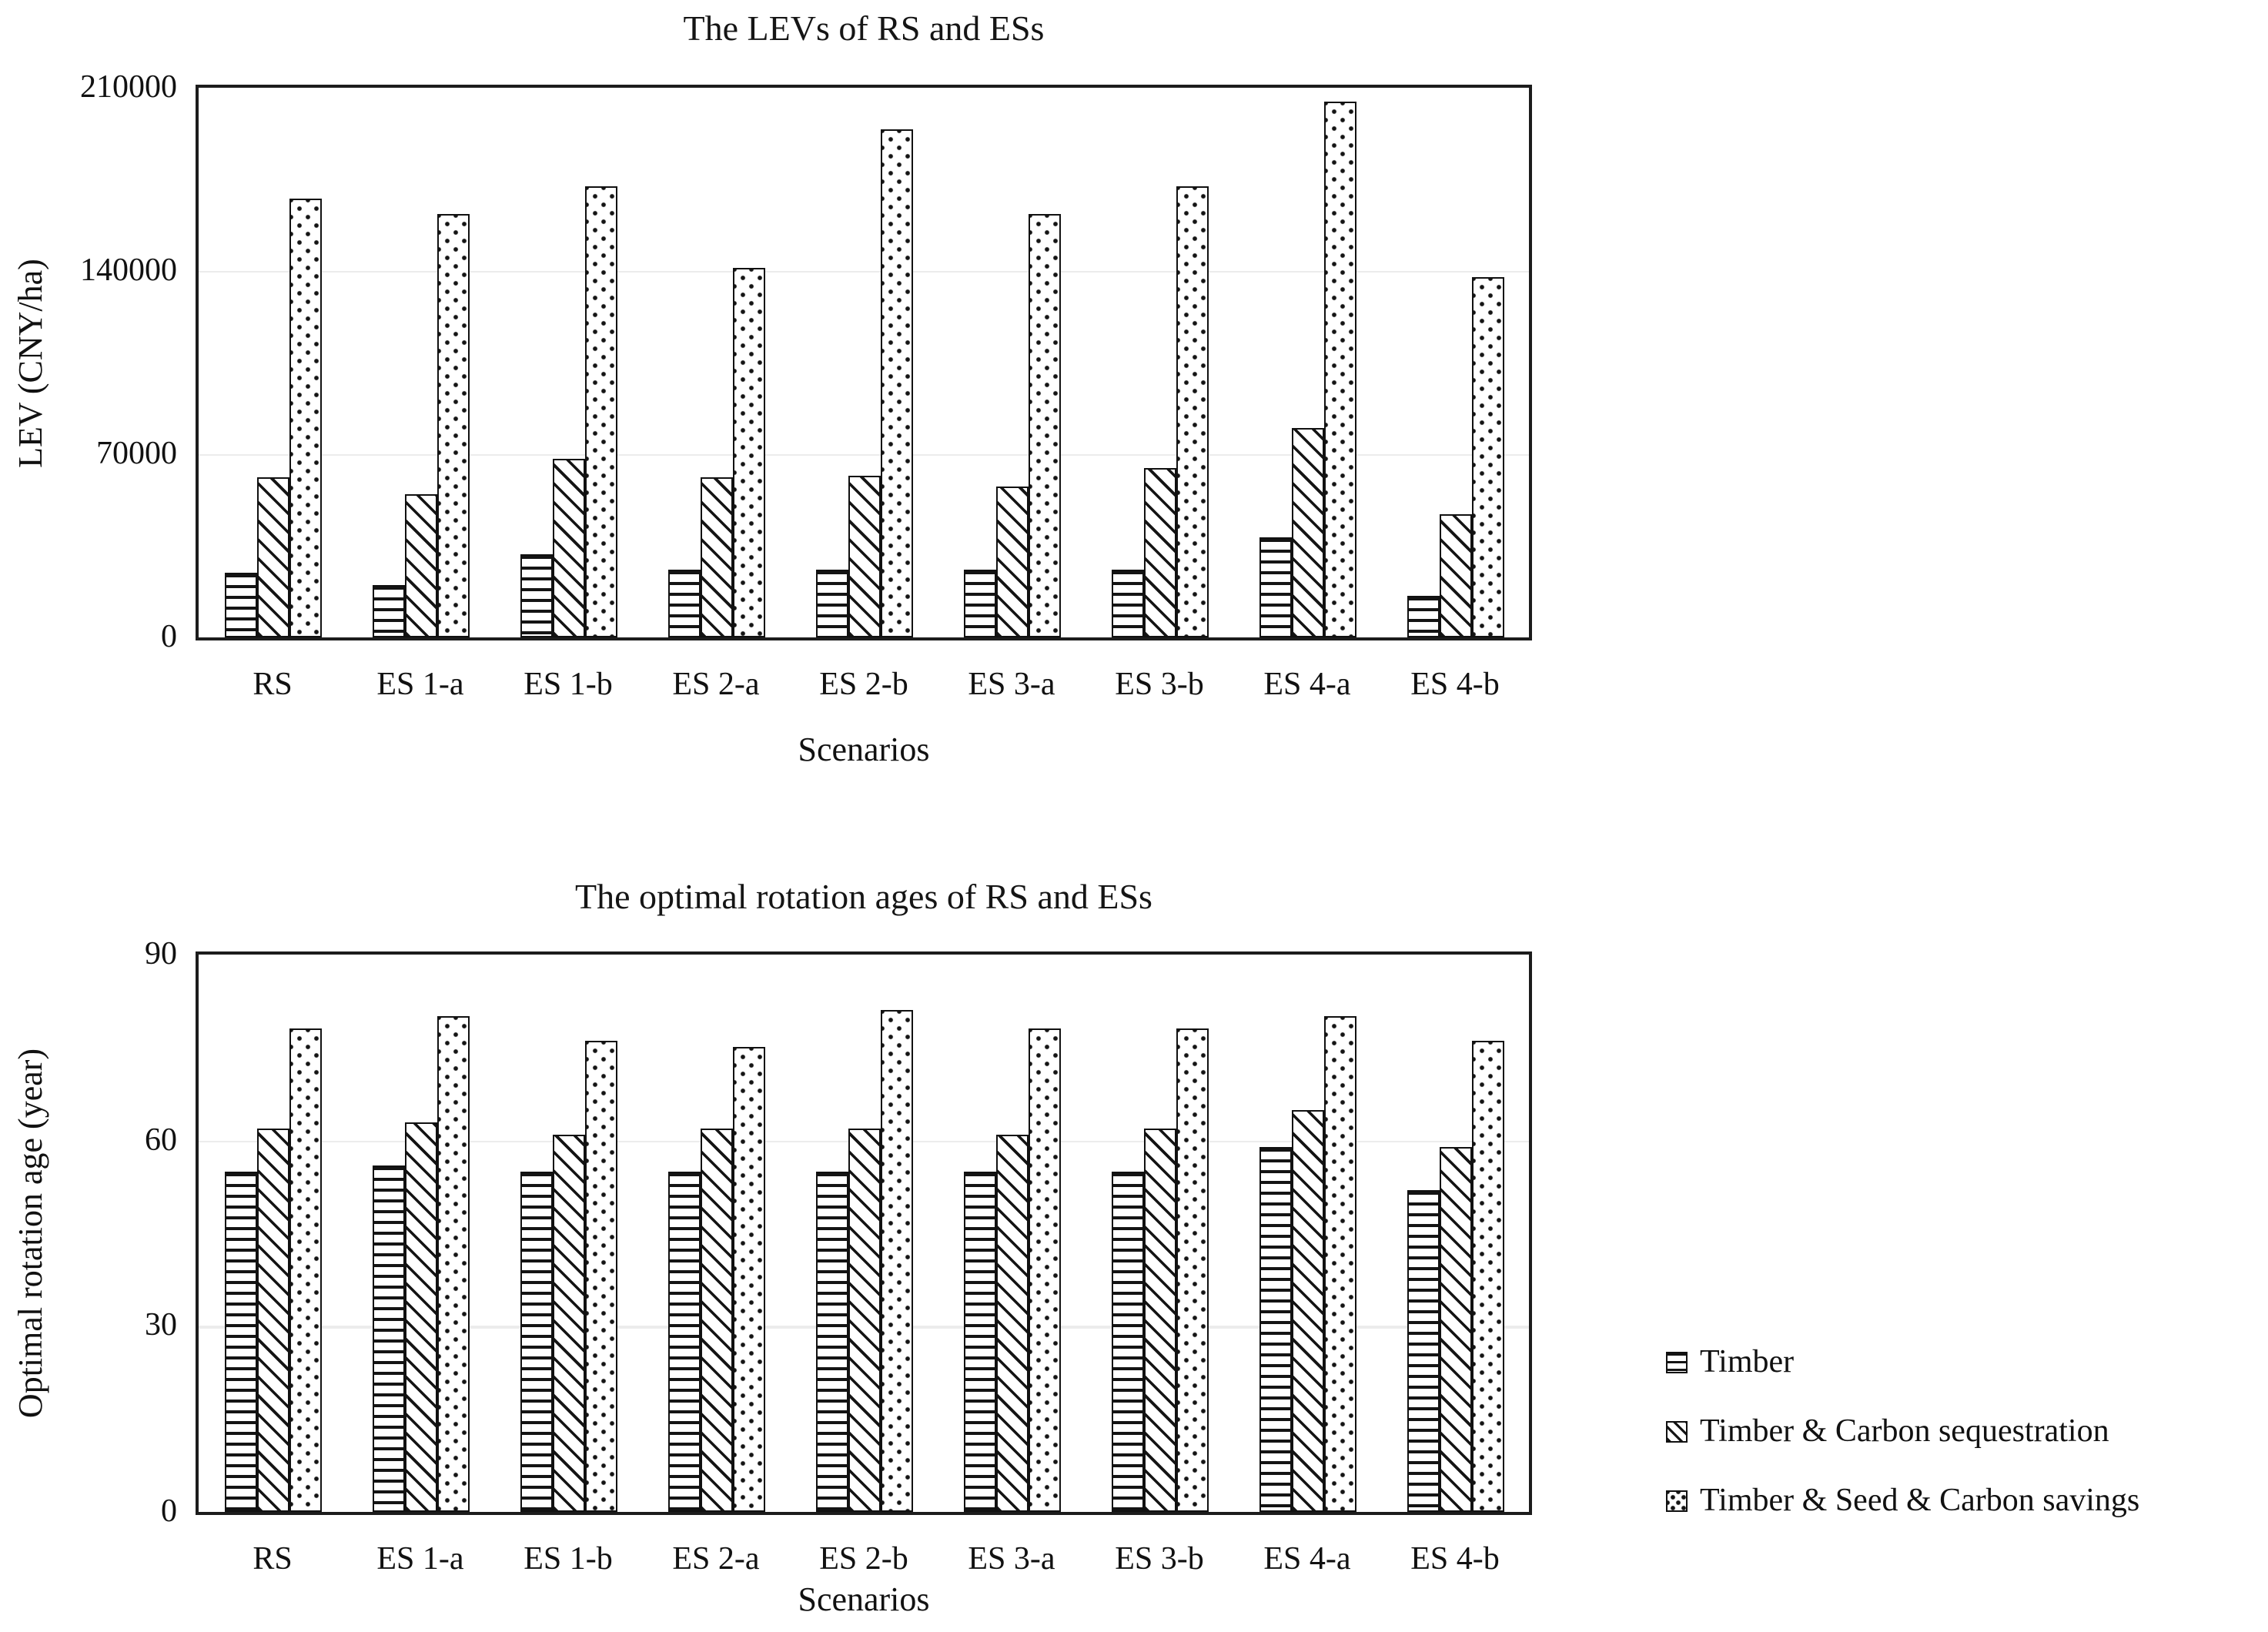 This screenshot has height=1632, width=2268. What do you see at coordinates (161, 1325) in the screenshot?
I see `y-tick-label-30: 30` at bounding box center [161, 1325].